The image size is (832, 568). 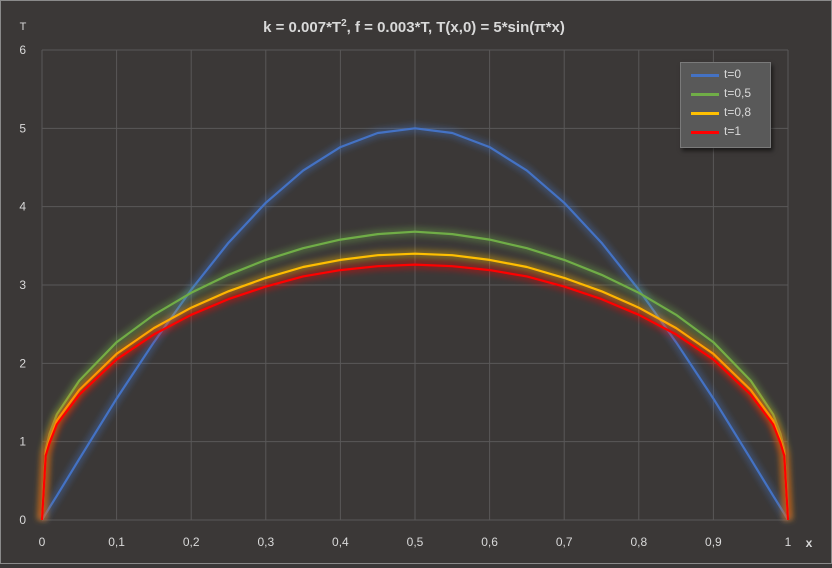 What do you see at coordinates (22, 520) in the screenshot?
I see `y-tick-label: 0` at bounding box center [22, 520].